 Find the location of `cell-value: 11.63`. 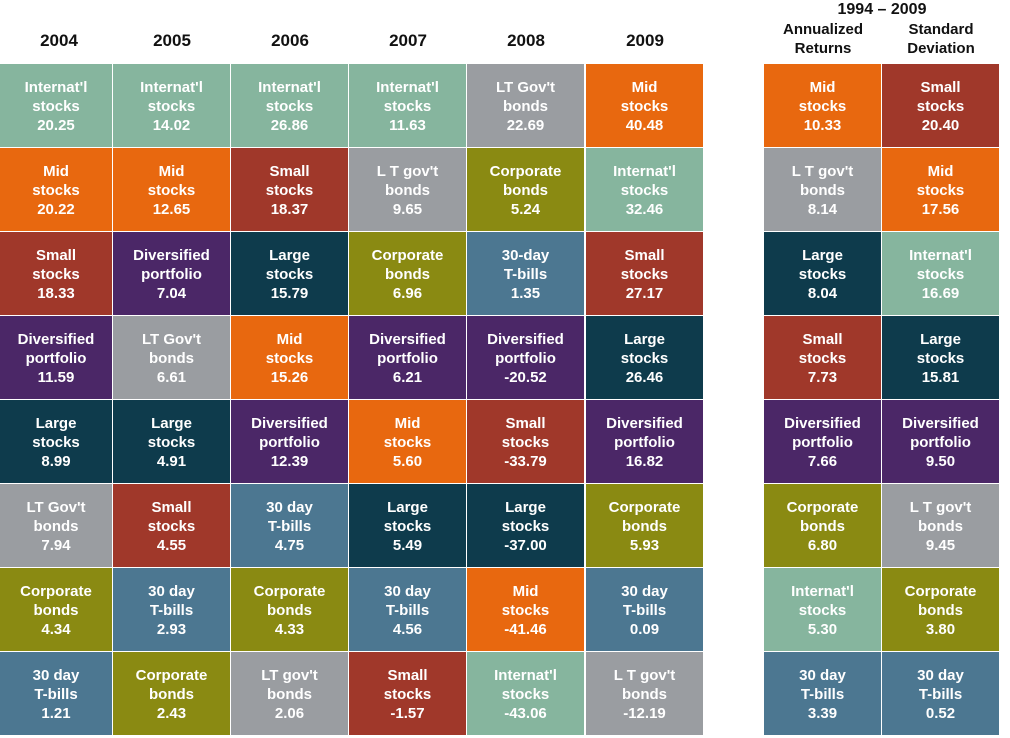

cell-value: 11.63 is located at coordinates (407, 125).